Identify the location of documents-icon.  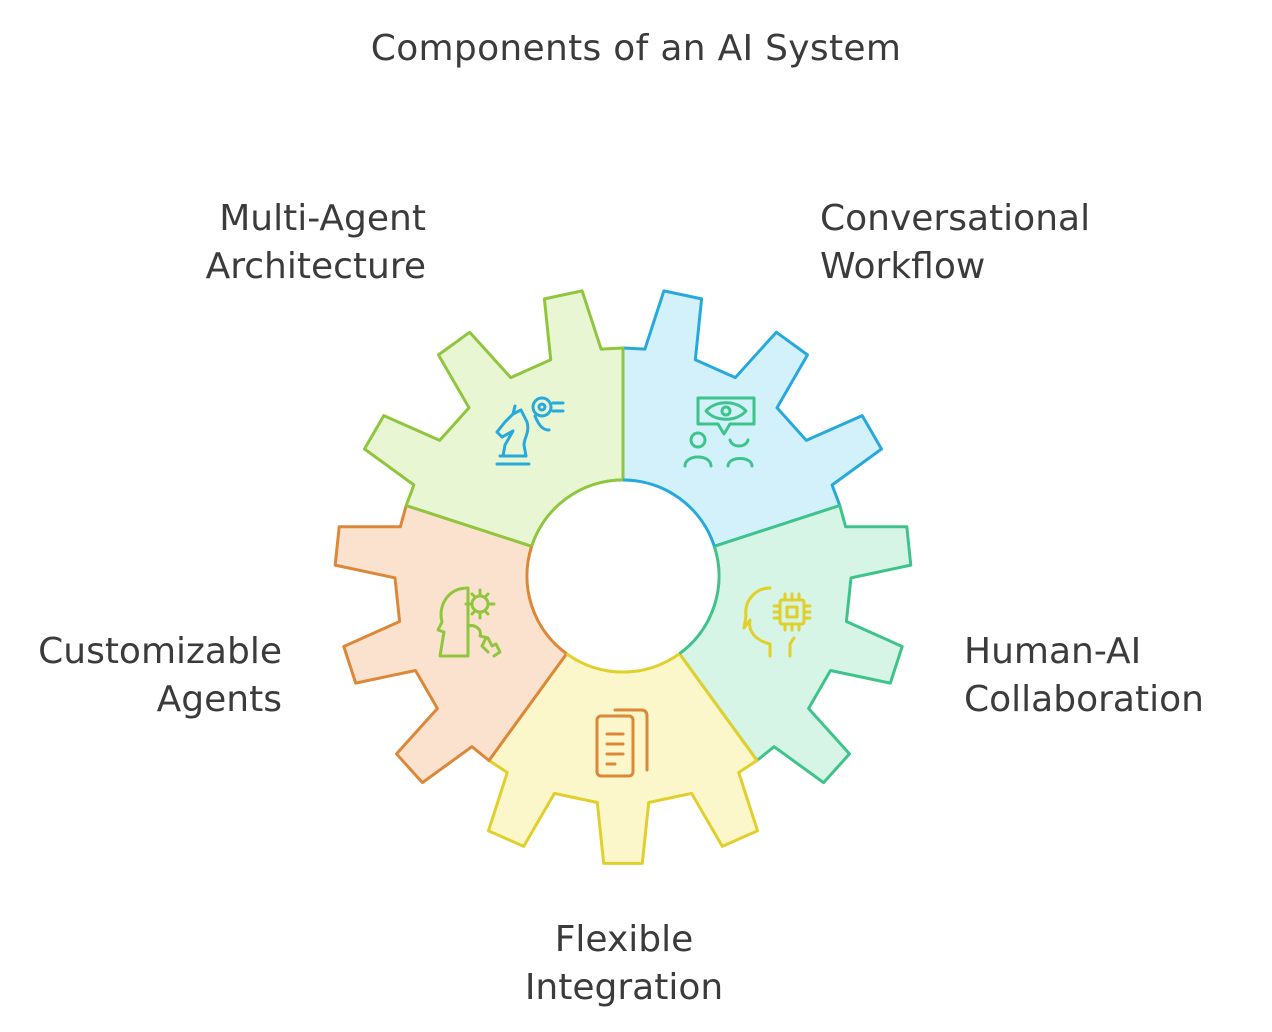
(622, 743).